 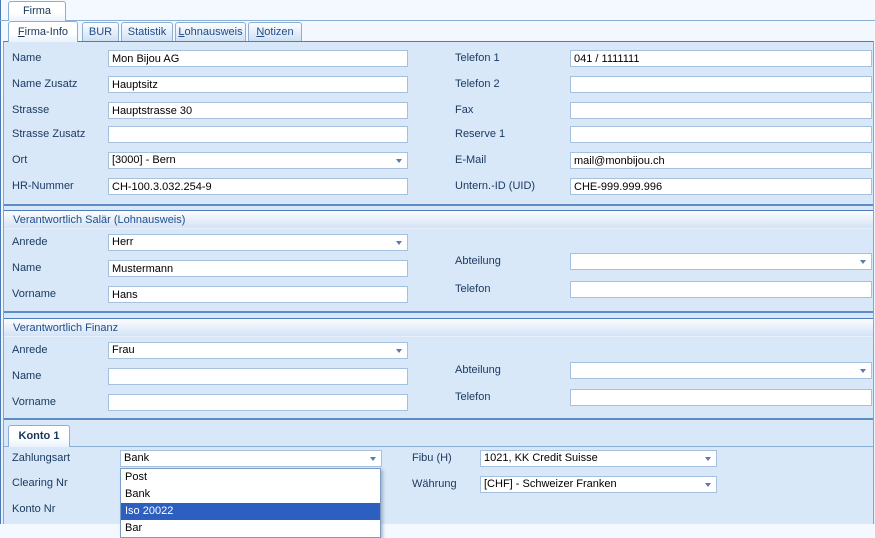 What do you see at coordinates (181, 32) in the screenshot?
I see `tab-label: L` at bounding box center [181, 32].